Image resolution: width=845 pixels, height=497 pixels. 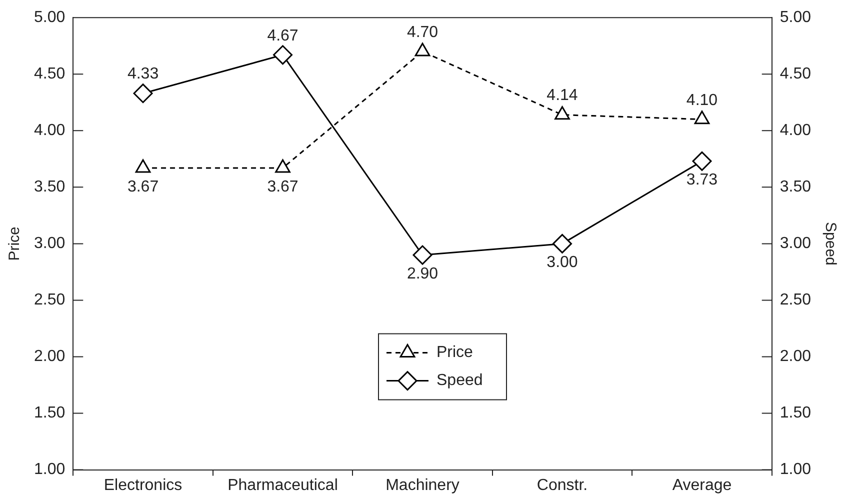 I want to click on y2-axis-title: Speed, so click(x=830, y=244).